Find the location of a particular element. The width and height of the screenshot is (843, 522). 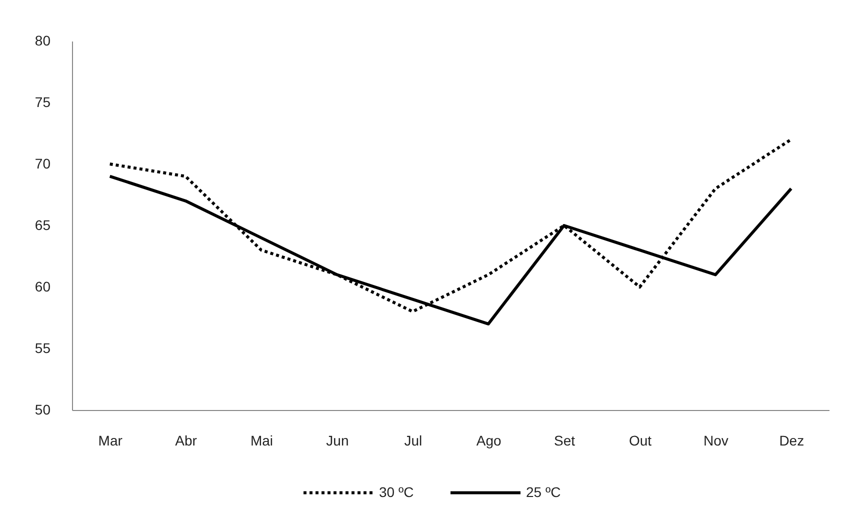

x-tick-label: Ago is located at coordinates (489, 440).